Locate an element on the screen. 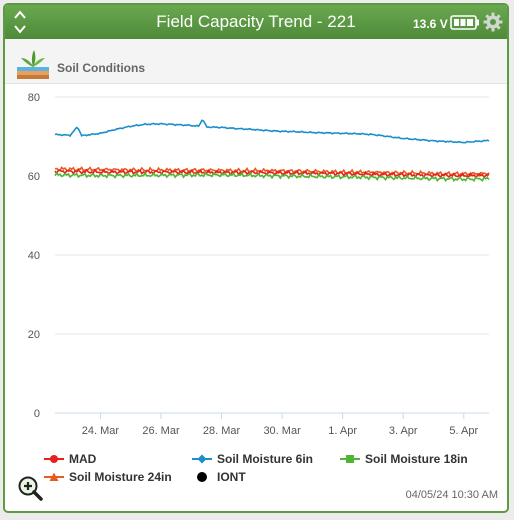  legend-marker-mad is located at coordinates (54, 459).